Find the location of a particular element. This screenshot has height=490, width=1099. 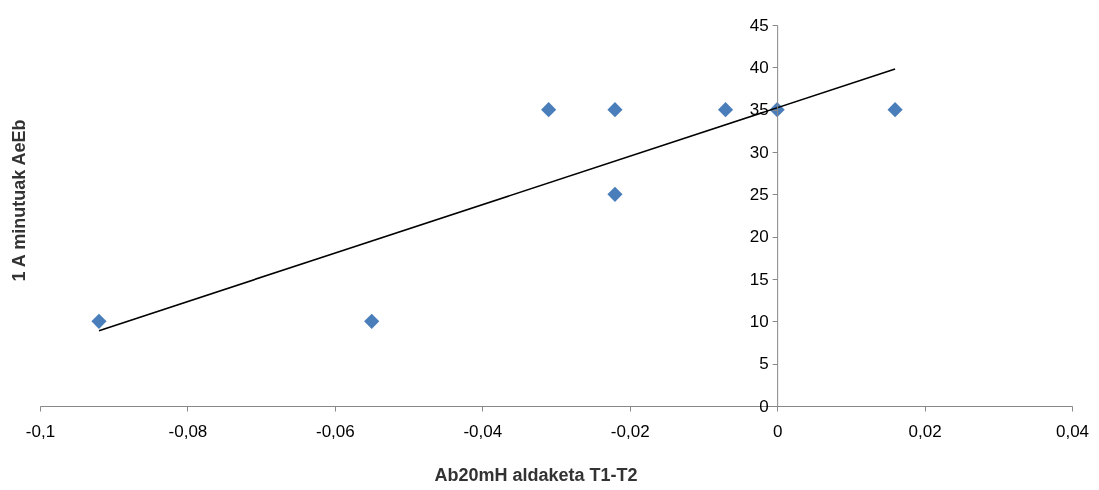

y-tick-label: 45 is located at coordinates (759, 25).